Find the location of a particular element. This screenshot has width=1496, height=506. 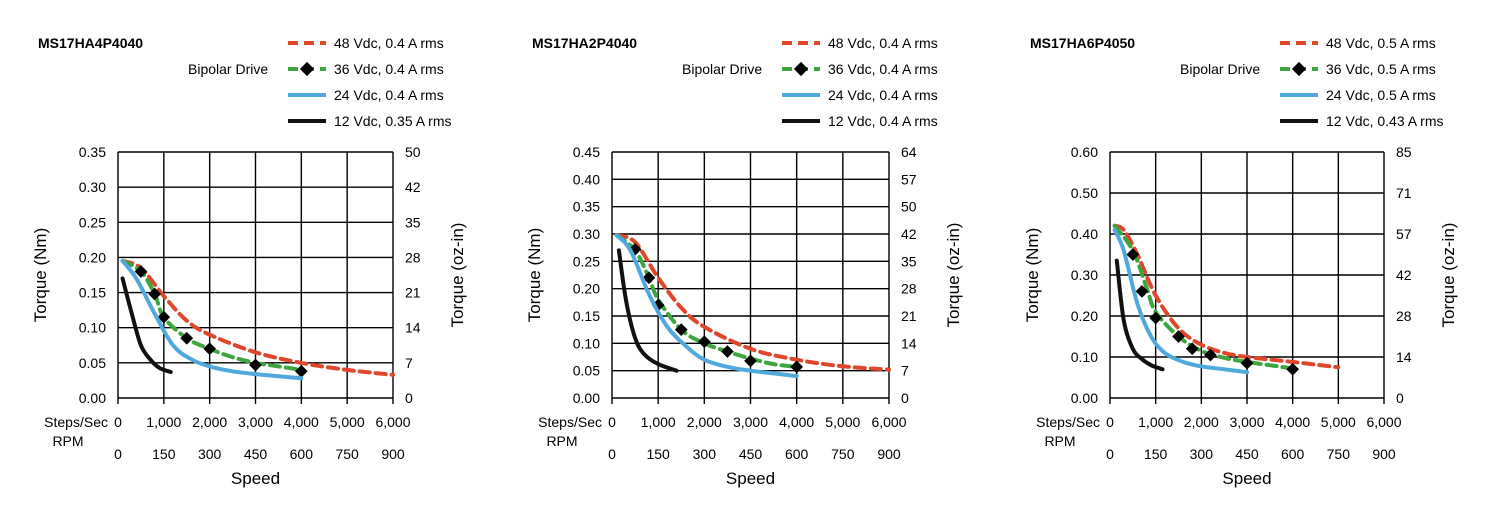

x-steps-row-label: Steps/Sec is located at coordinates (76, 422).